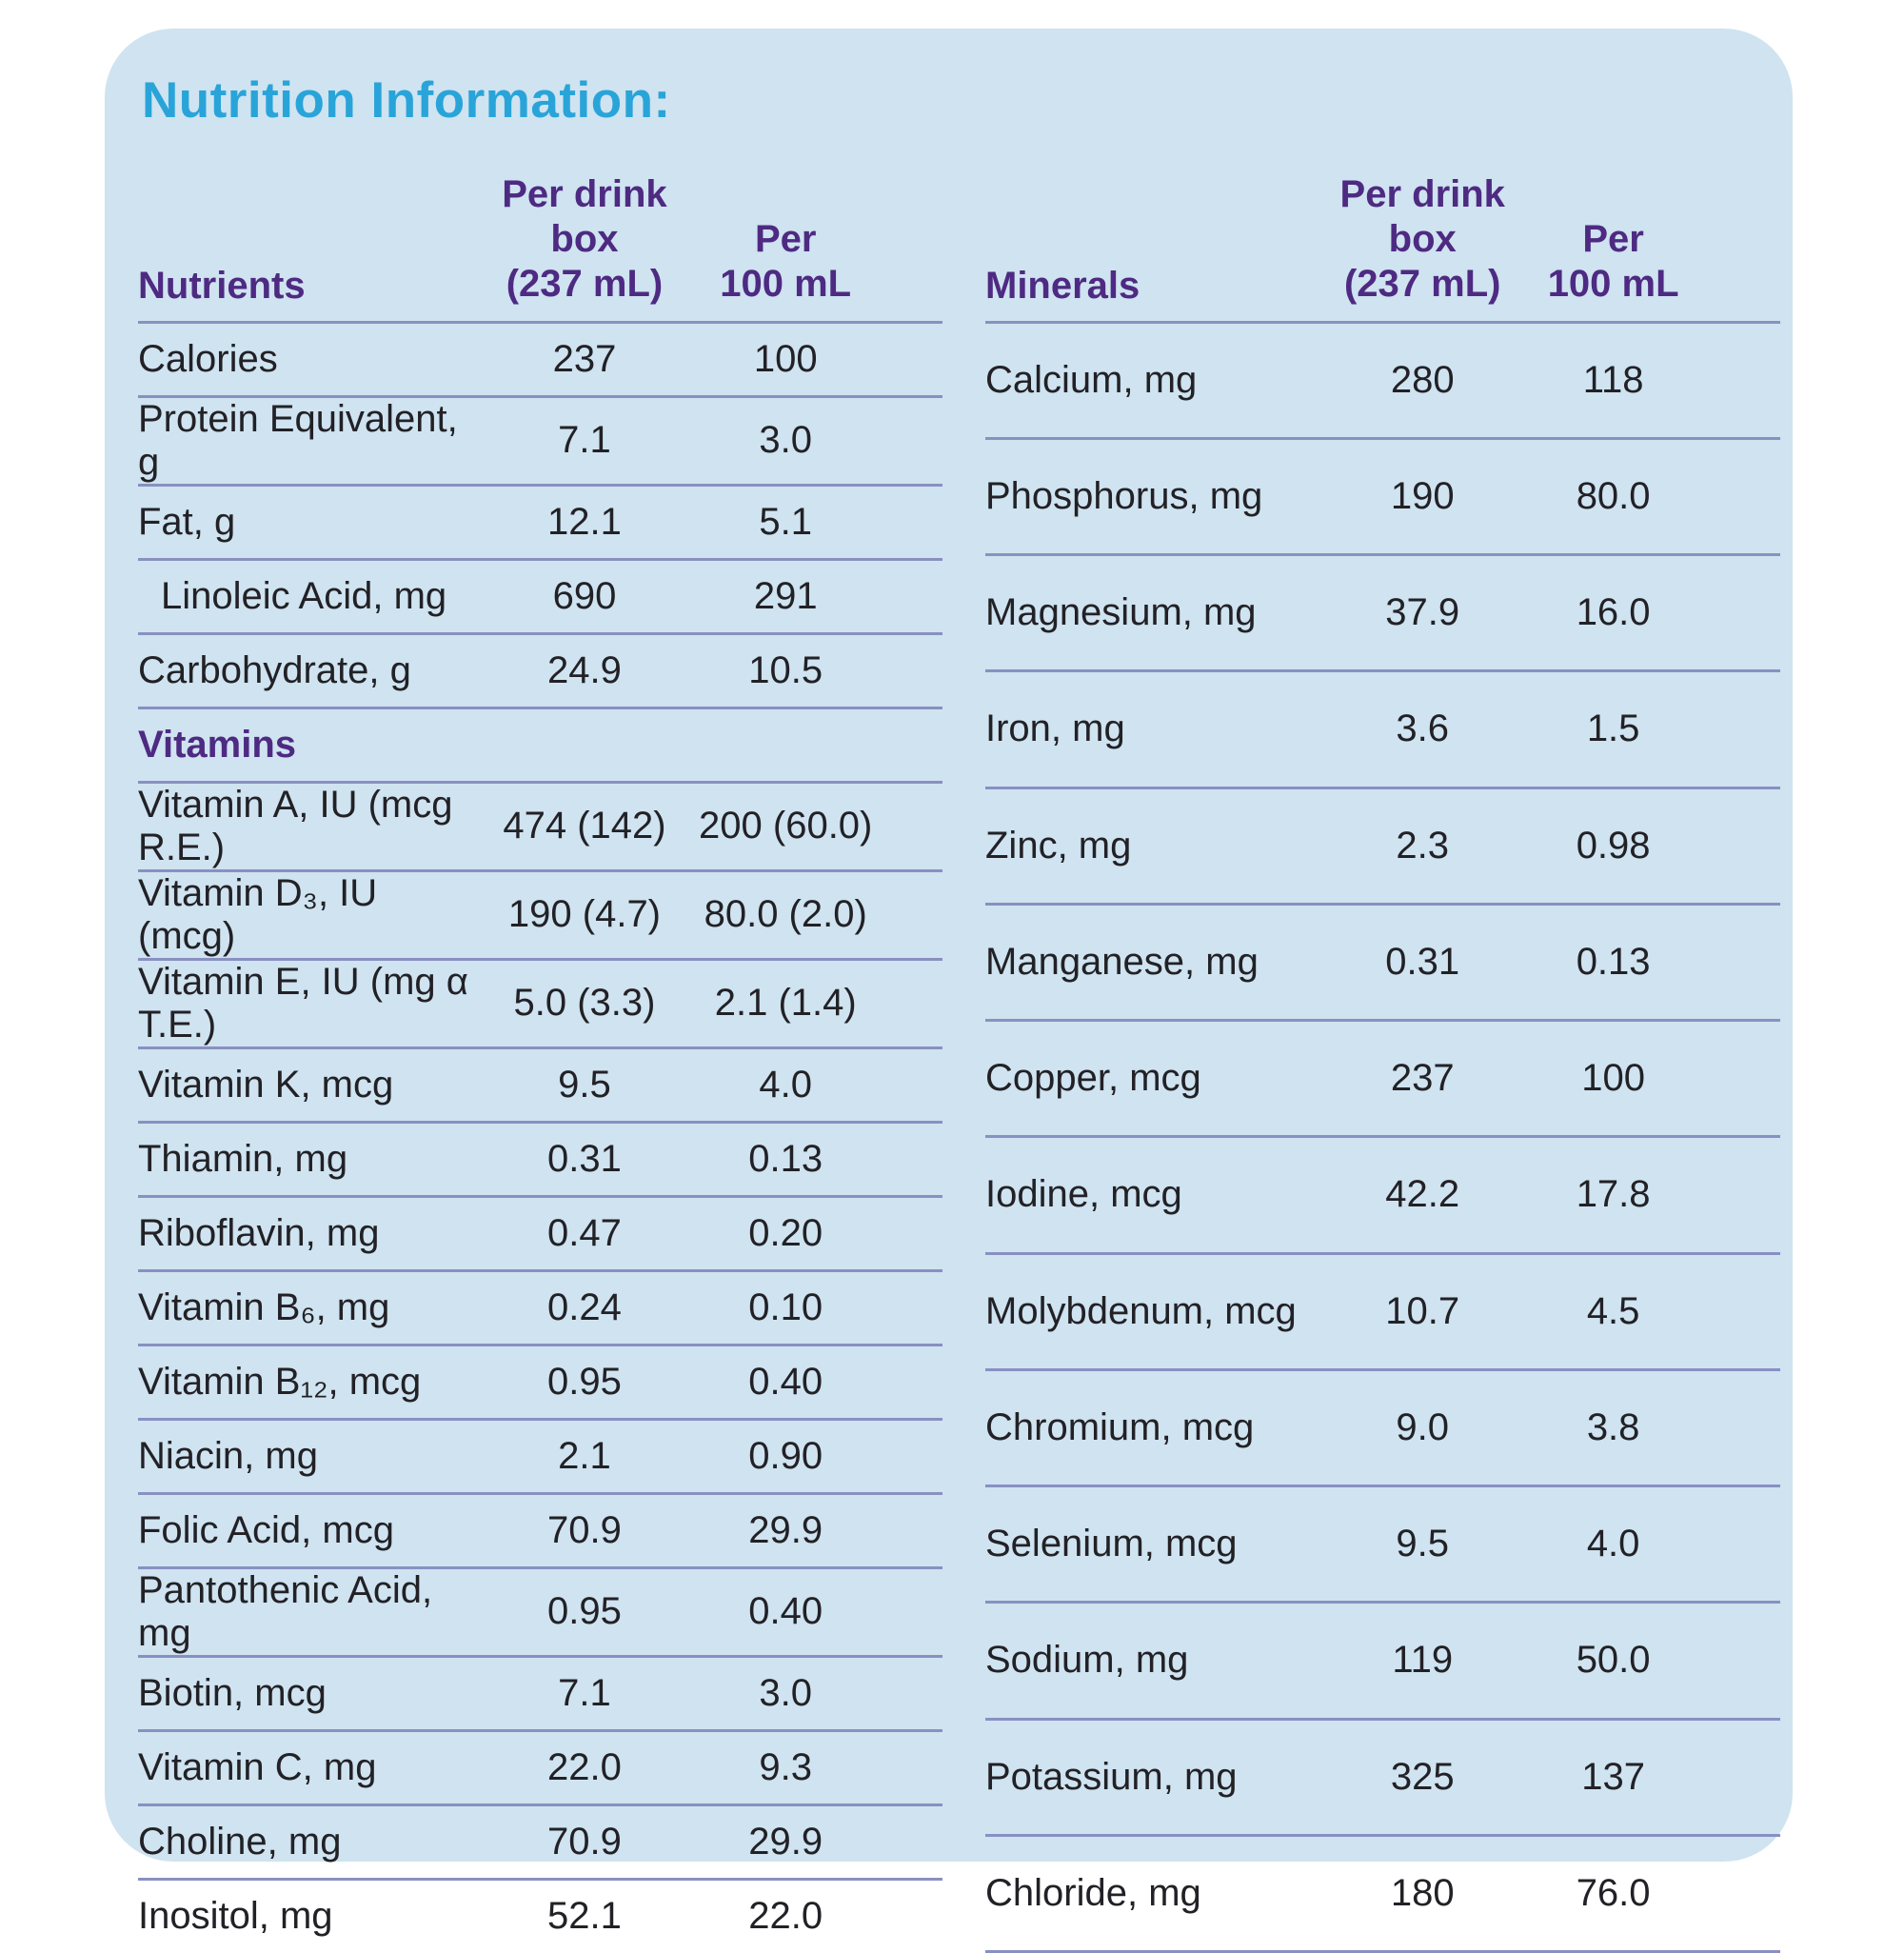 This screenshot has width=1904, height=1953. I want to click on table-row: Vitamin B₆, mg 0.24 0.10, so click(540, 1308).